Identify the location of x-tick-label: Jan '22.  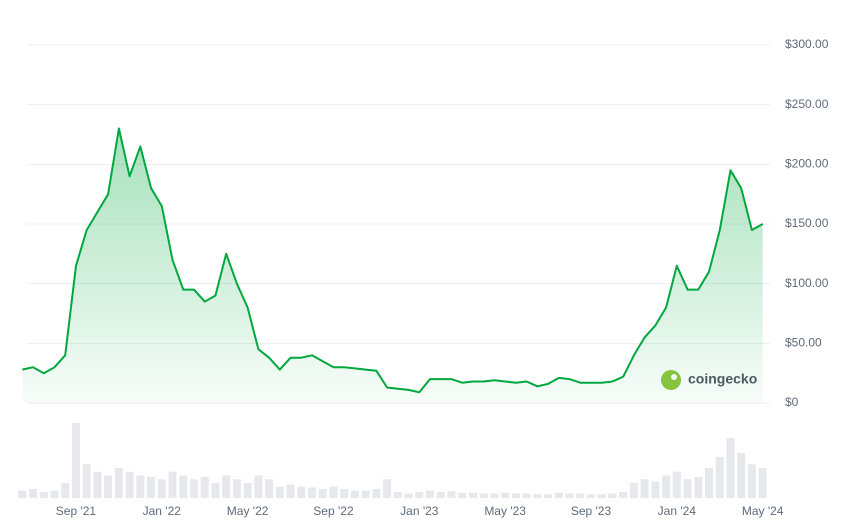
(162, 511).